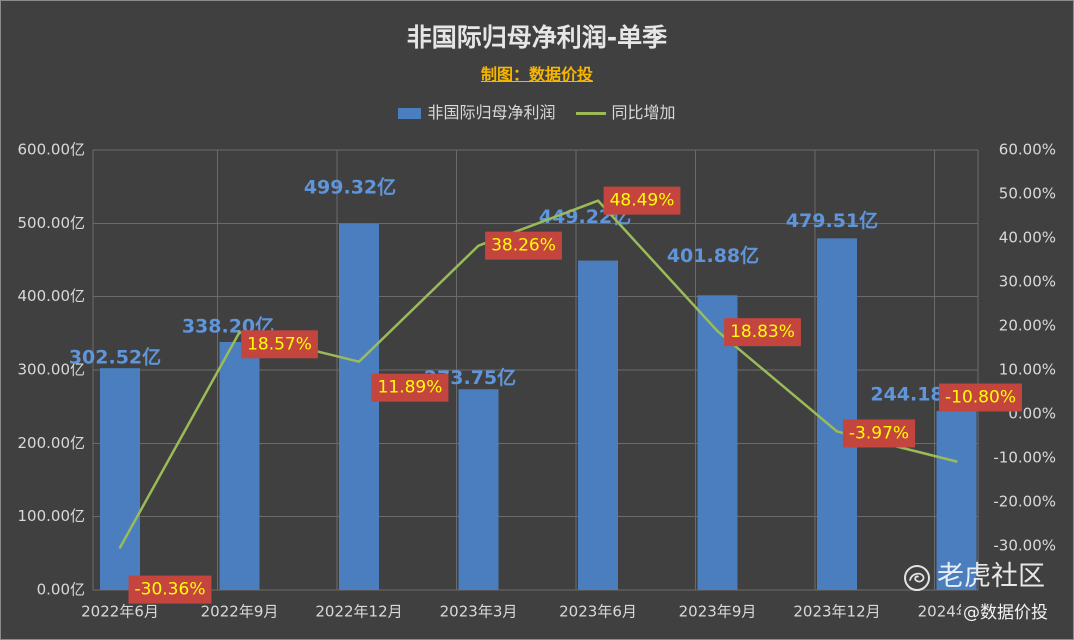  What do you see at coordinates (120, 612) in the screenshot?
I see `x-tick-label-1: 2022年6月` at bounding box center [120, 612].